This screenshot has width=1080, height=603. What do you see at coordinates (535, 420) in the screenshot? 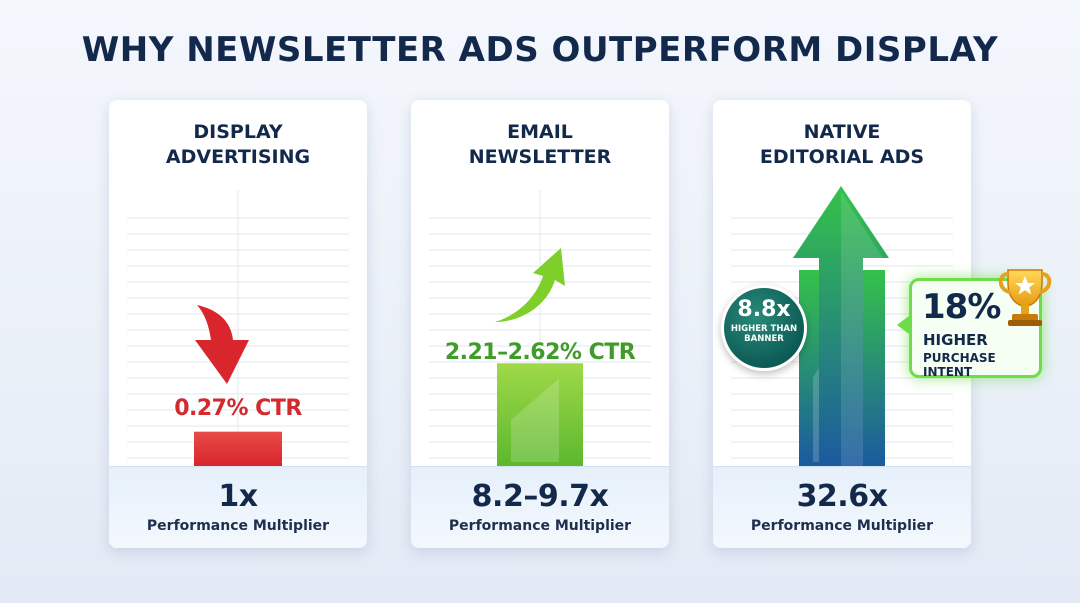
I see `bar-highlight` at bounding box center [535, 420].